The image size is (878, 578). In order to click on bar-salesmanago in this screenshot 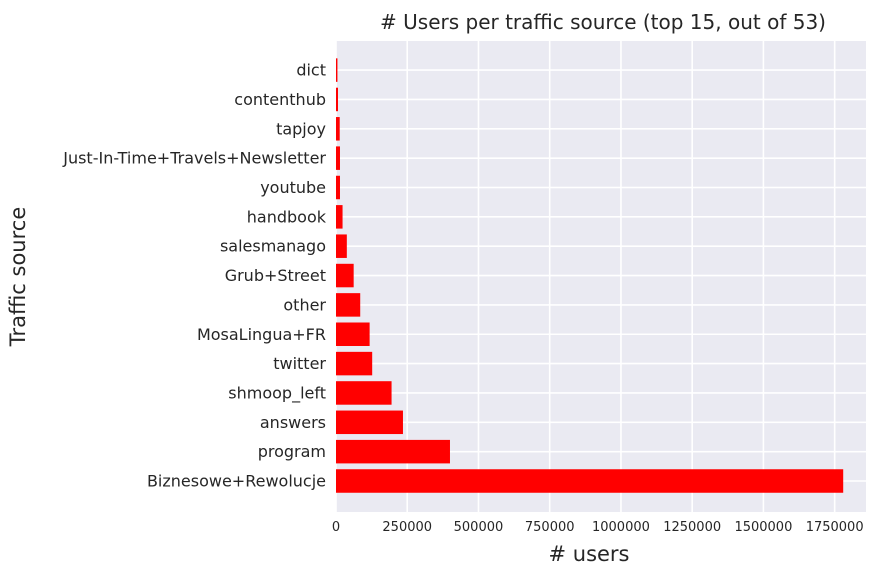, I will do `click(341, 246)`.